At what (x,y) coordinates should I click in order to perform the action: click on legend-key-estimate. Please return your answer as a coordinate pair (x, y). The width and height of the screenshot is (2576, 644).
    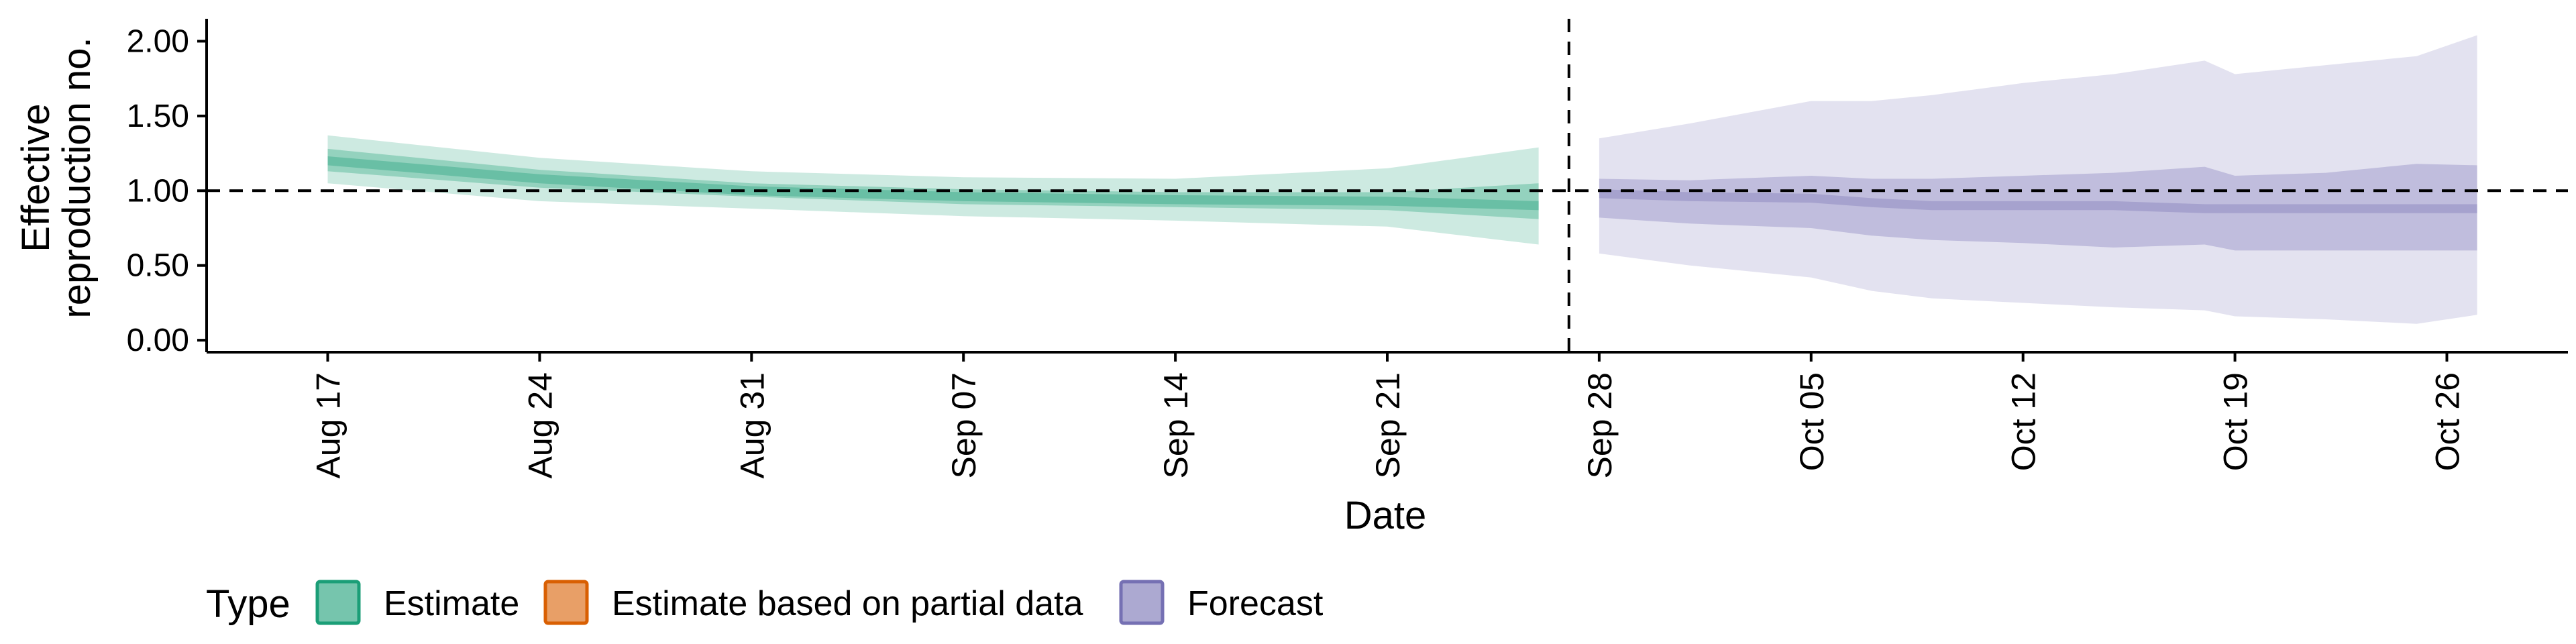
    Looking at the image, I should click on (338, 602).